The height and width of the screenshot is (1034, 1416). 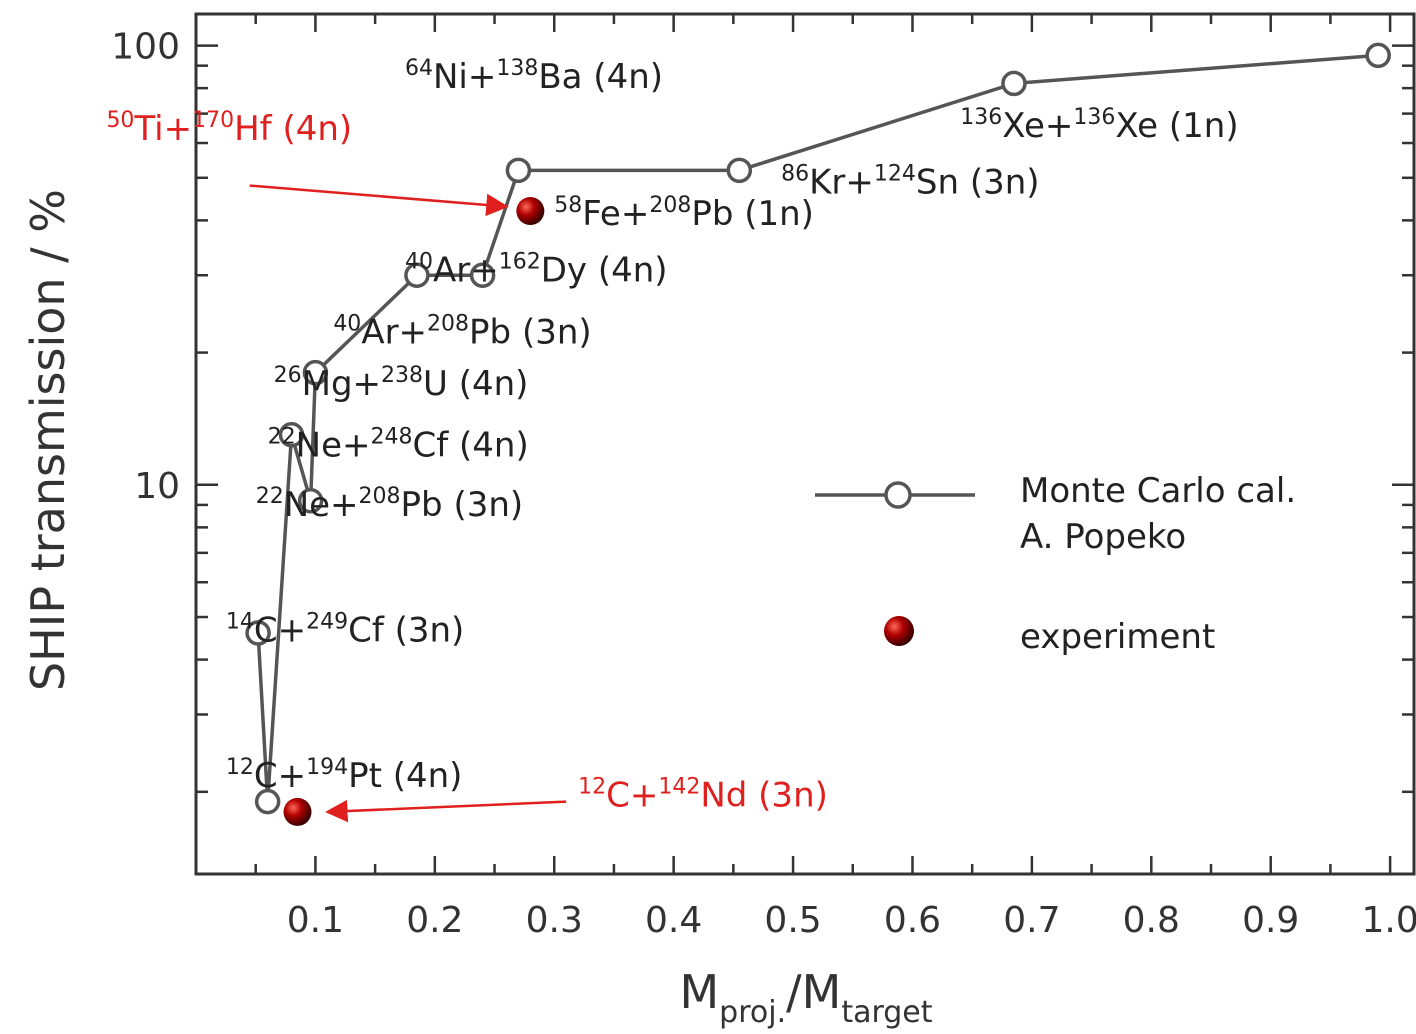 I want to click on legend-open-circle, so click(x=898, y=495).